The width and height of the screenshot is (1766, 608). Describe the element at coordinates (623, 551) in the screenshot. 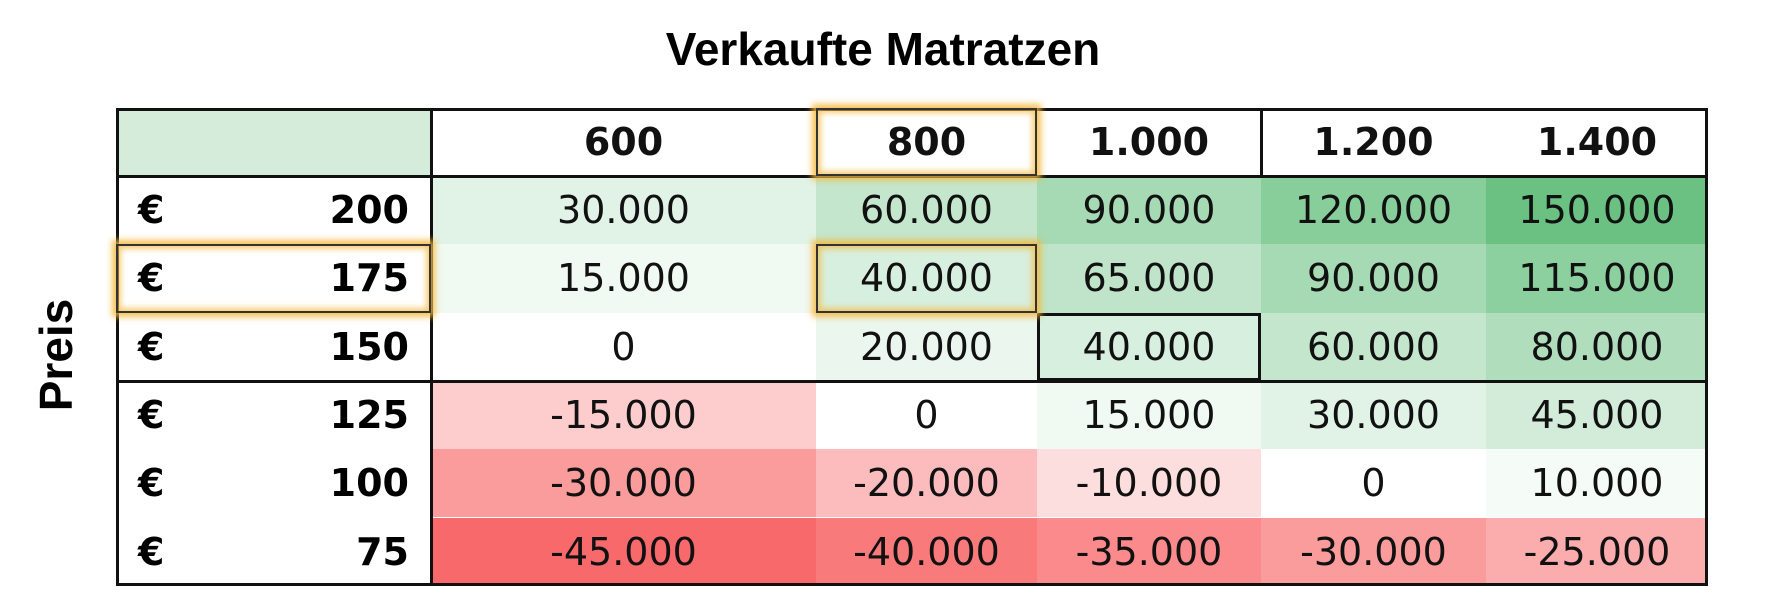

I see `value-cell: -45.000` at that location.